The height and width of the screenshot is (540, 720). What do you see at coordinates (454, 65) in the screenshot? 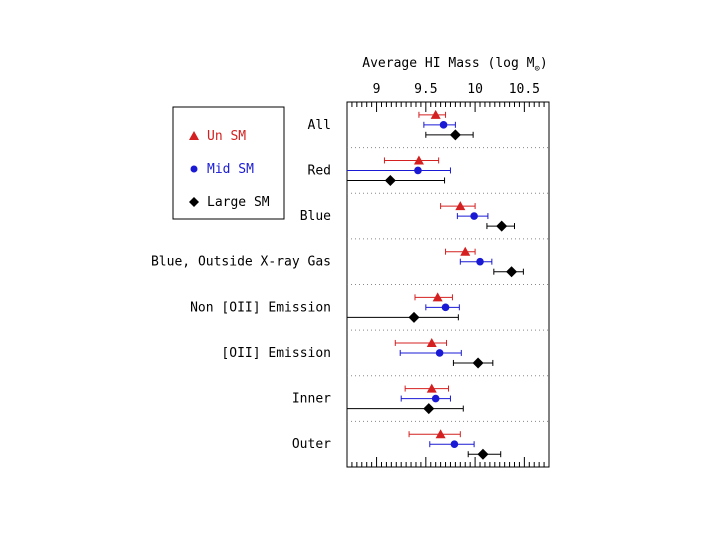
I see `chart-title: Average HI Mass (log M⊙)` at bounding box center [454, 65].